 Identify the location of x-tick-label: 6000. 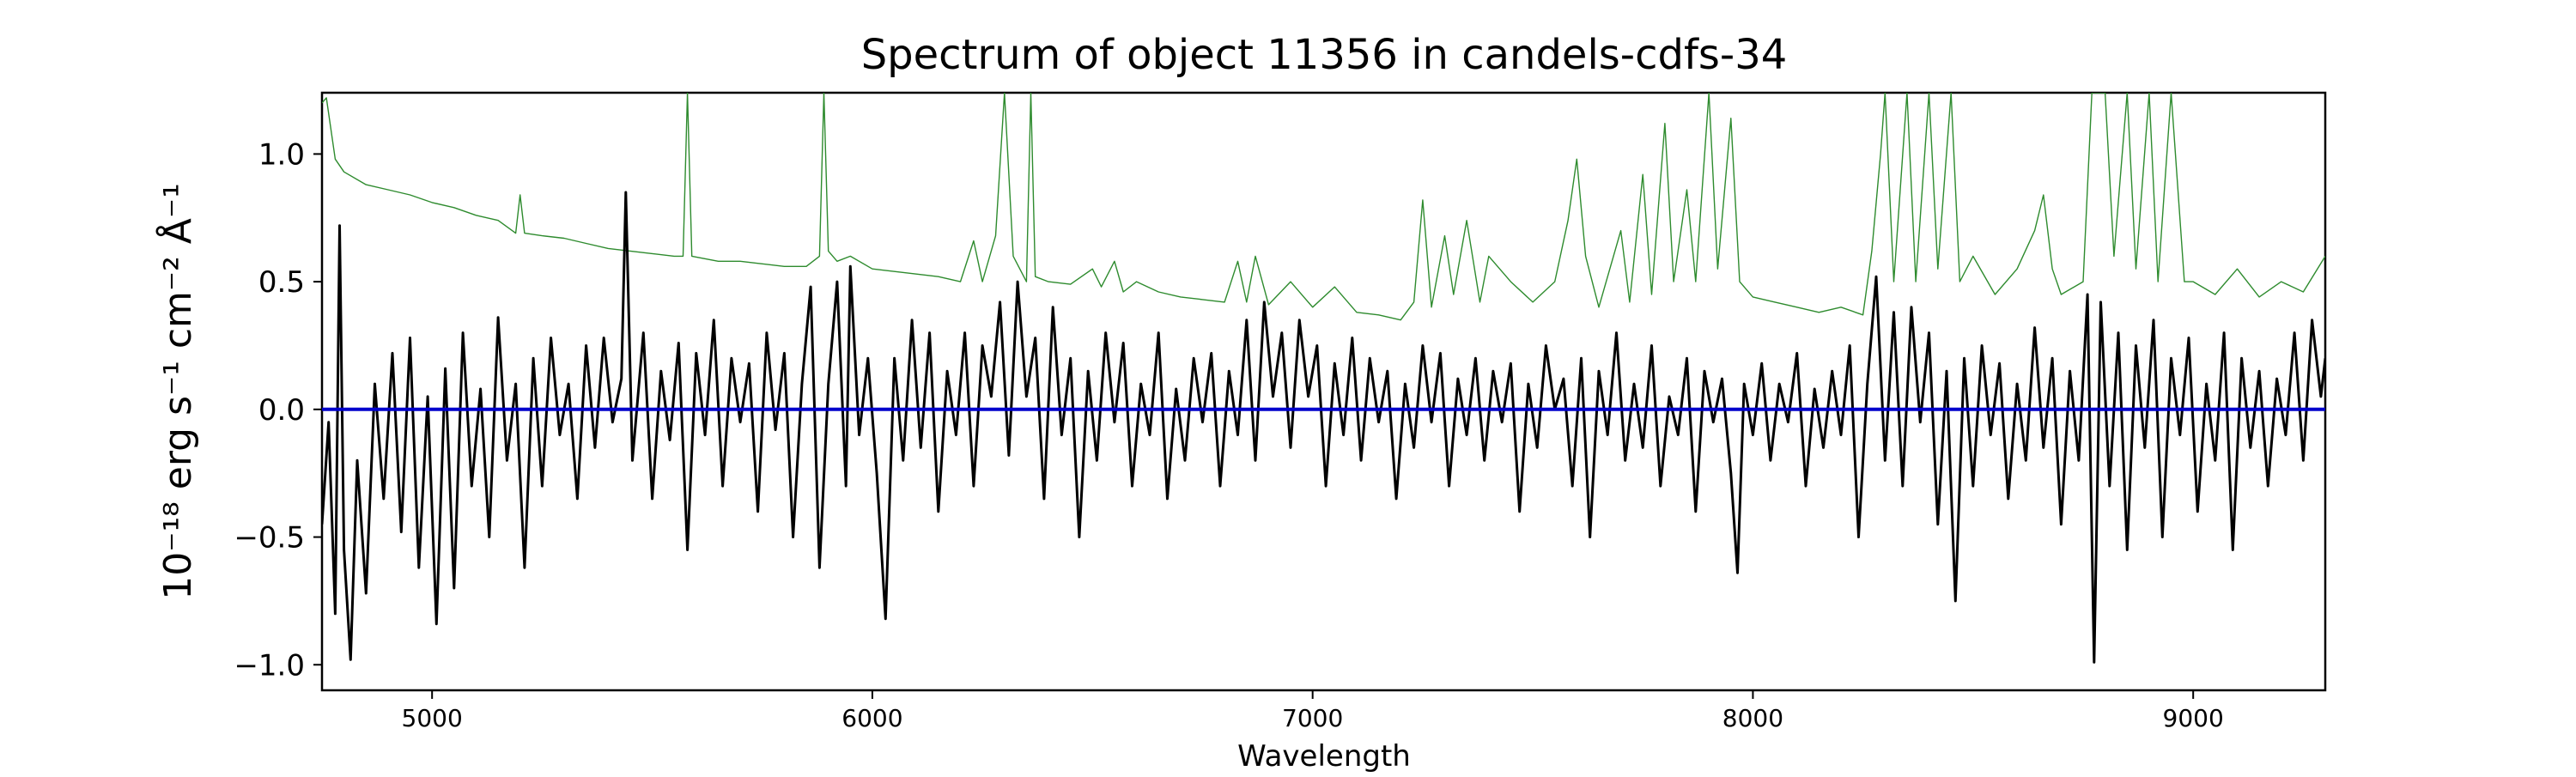
(872, 718).